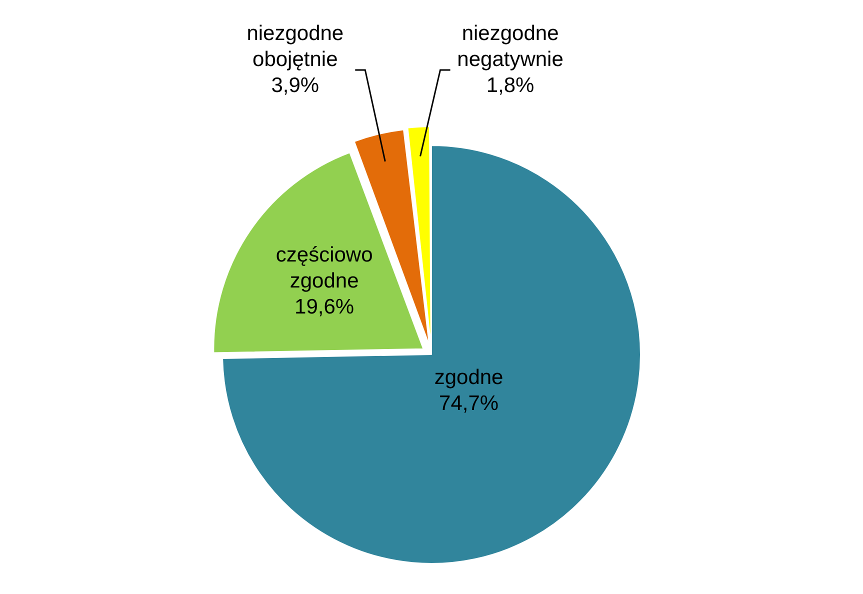 Image resolution: width=863 pixels, height=594 pixels. Describe the element at coordinates (295, 46) in the screenshot. I see `slice-label: niezgodne obojętnie` at that location.